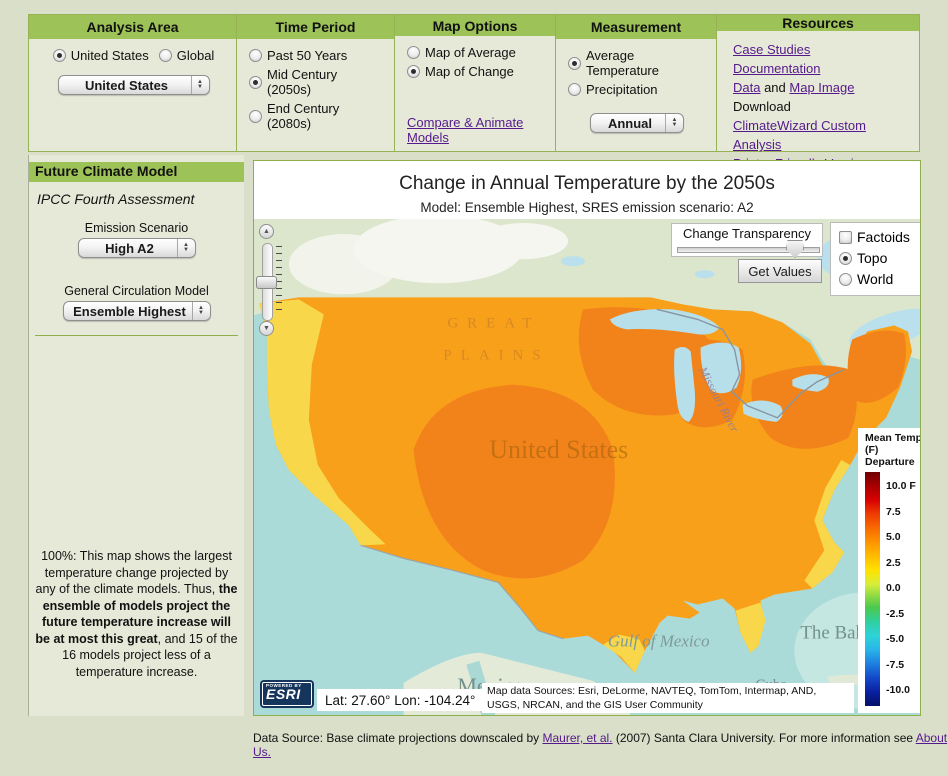 The width and height of the screenshot is (948, 776). What do you see at coordinates (747, 87) in the screenshot?
I see `data-download-link: Data` at bounding box center [747, 87].